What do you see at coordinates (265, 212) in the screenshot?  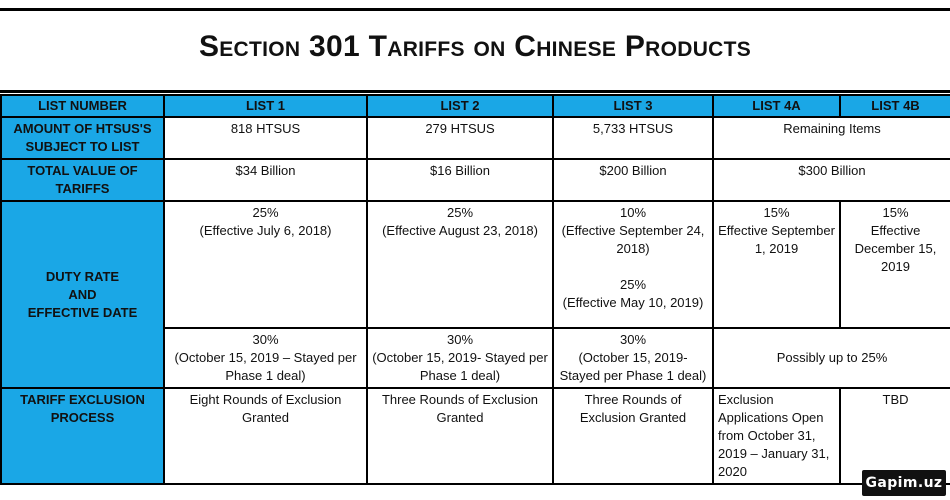 I see `duty-list-1-rate: 25%` at bounding box center [265, 212].